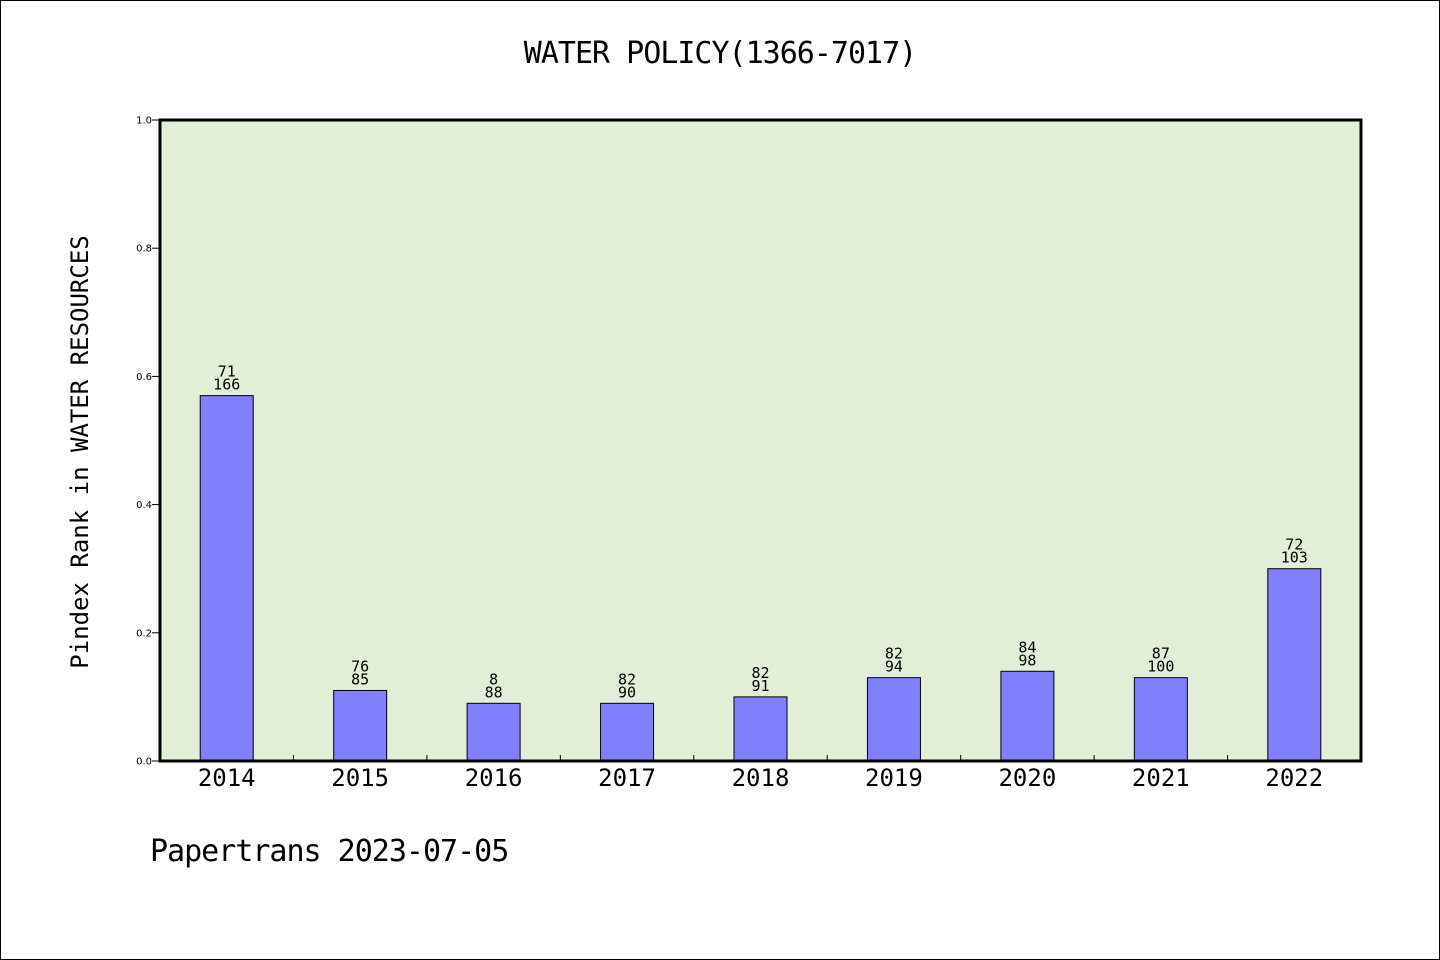 Image resolution: width=1440 pixels, height=960 pixels. Describe the element at coordinates (894, 667) in the screenshot. I see `bar-total-label: 94` at that location.